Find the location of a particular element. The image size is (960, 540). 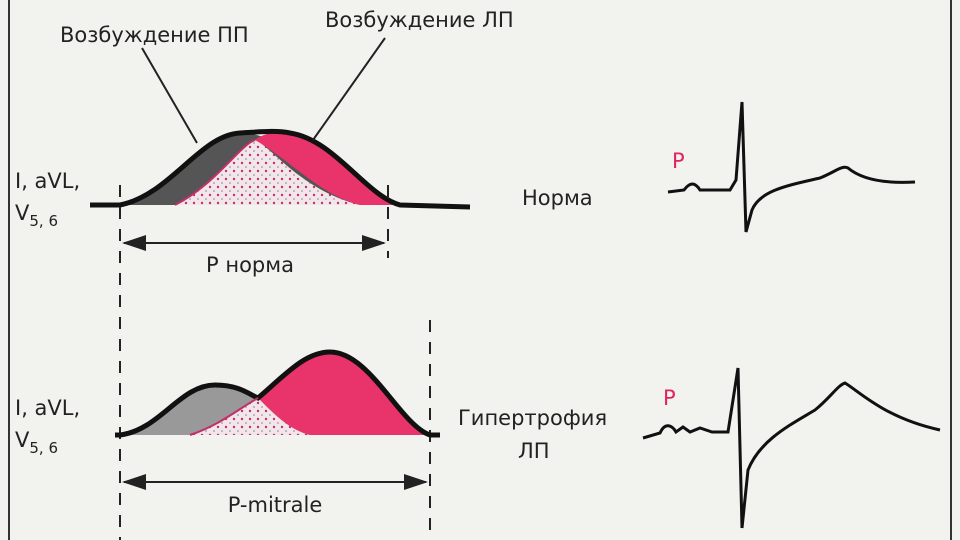

top-p-wave is located at coordinates (280, 169).